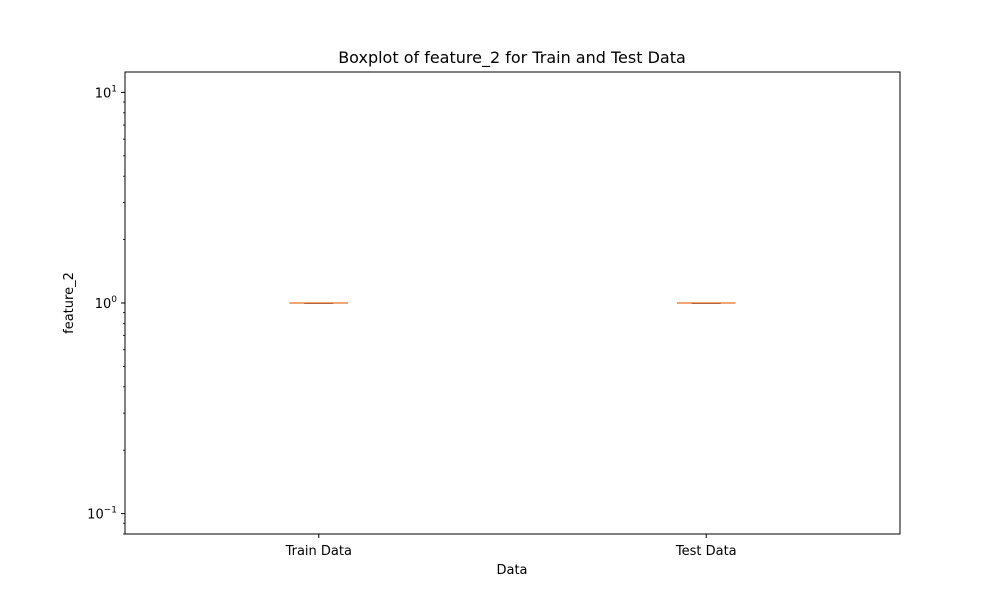  I want to click on x-axis-ticks: Train Data Test Data, so click(511, 546).